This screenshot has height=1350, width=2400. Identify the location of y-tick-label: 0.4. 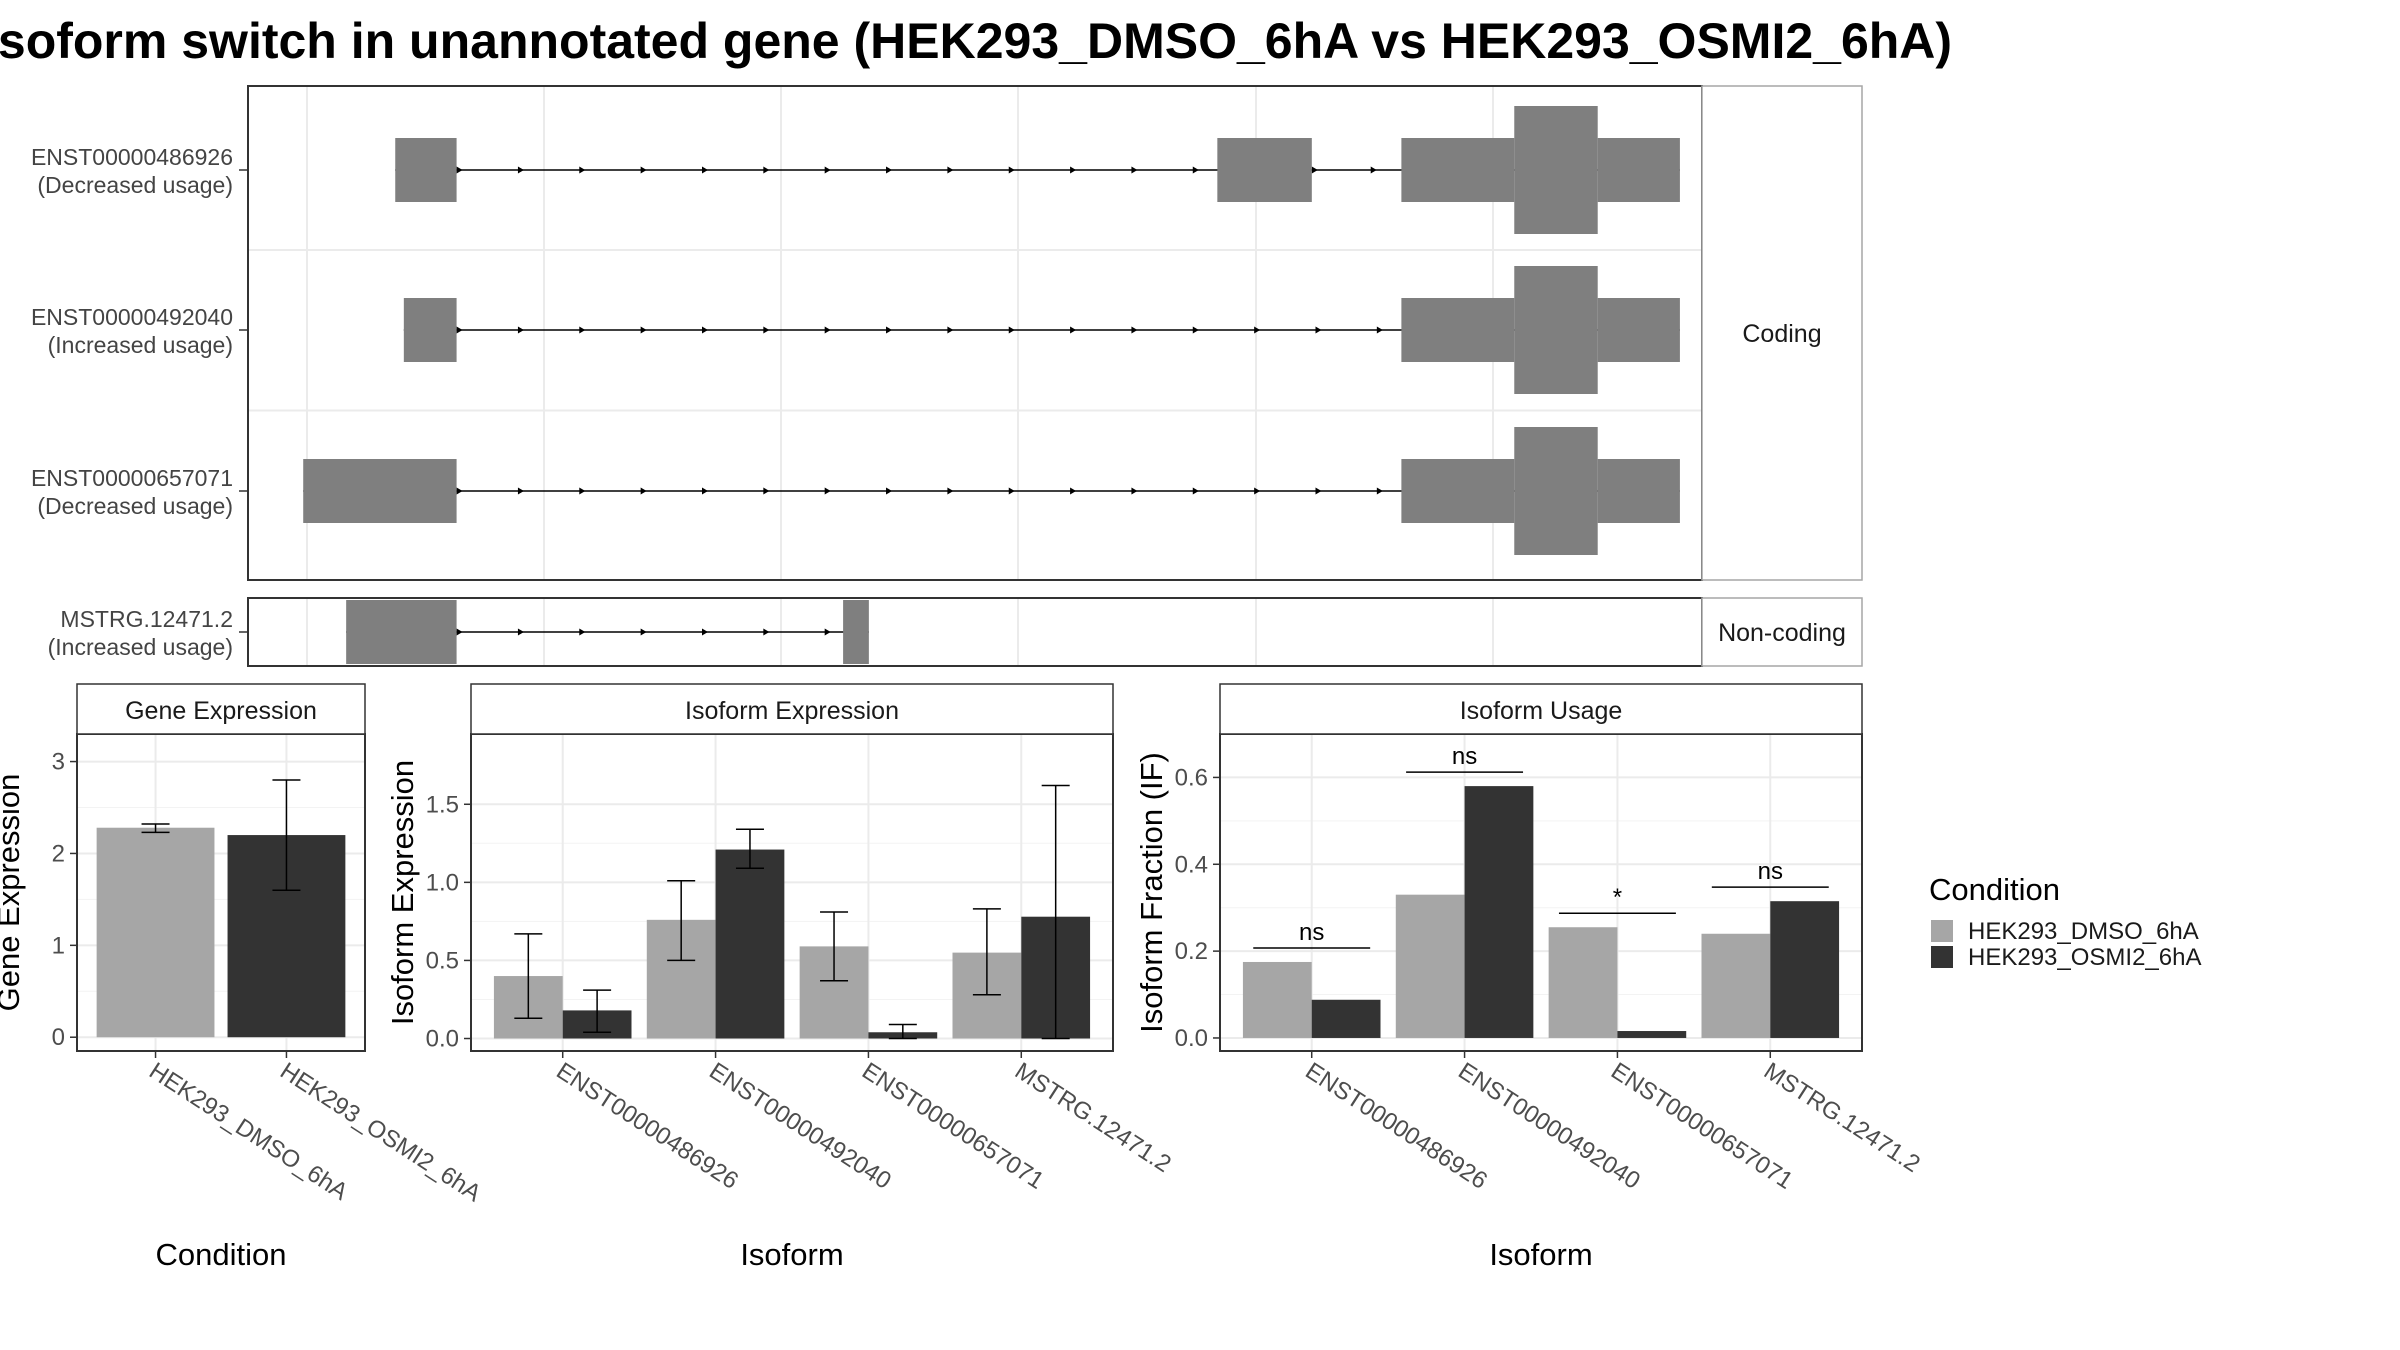
(1191, 864).